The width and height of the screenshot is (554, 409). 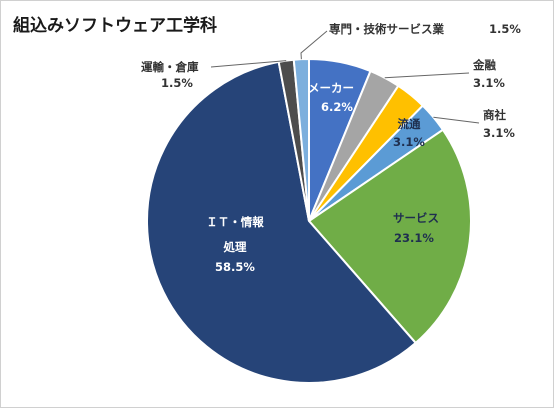 What do you see at coordinates (489, 83) in the screenshot?
I see `label-finance-percent: 3.1%` at bounding box center [489, 83].